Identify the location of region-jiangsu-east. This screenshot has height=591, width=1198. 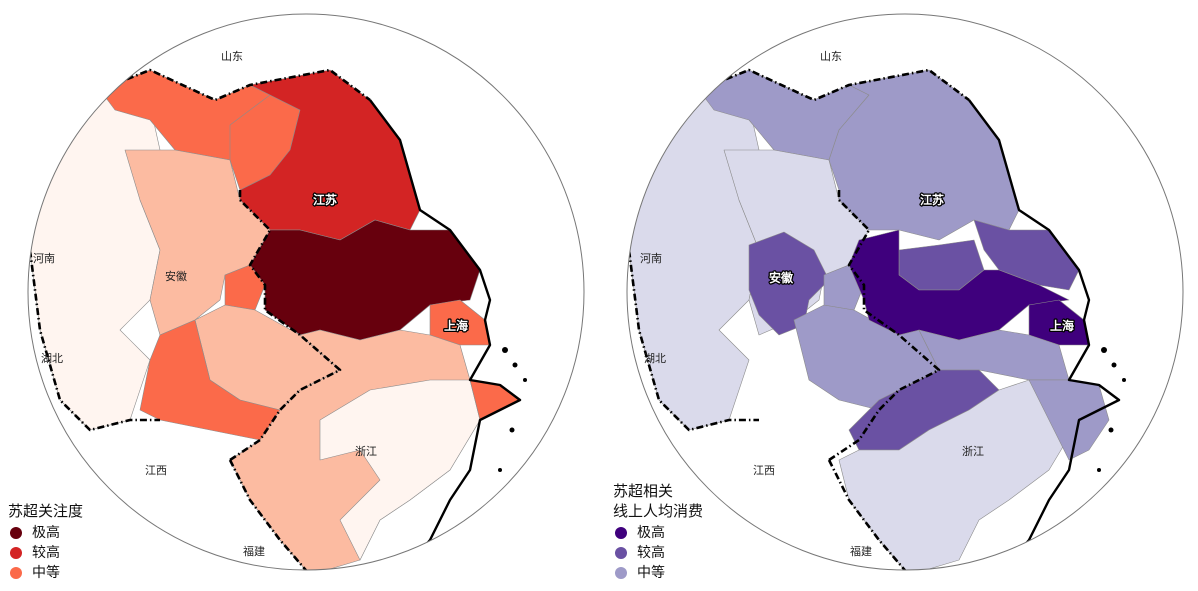
(1026, 255).